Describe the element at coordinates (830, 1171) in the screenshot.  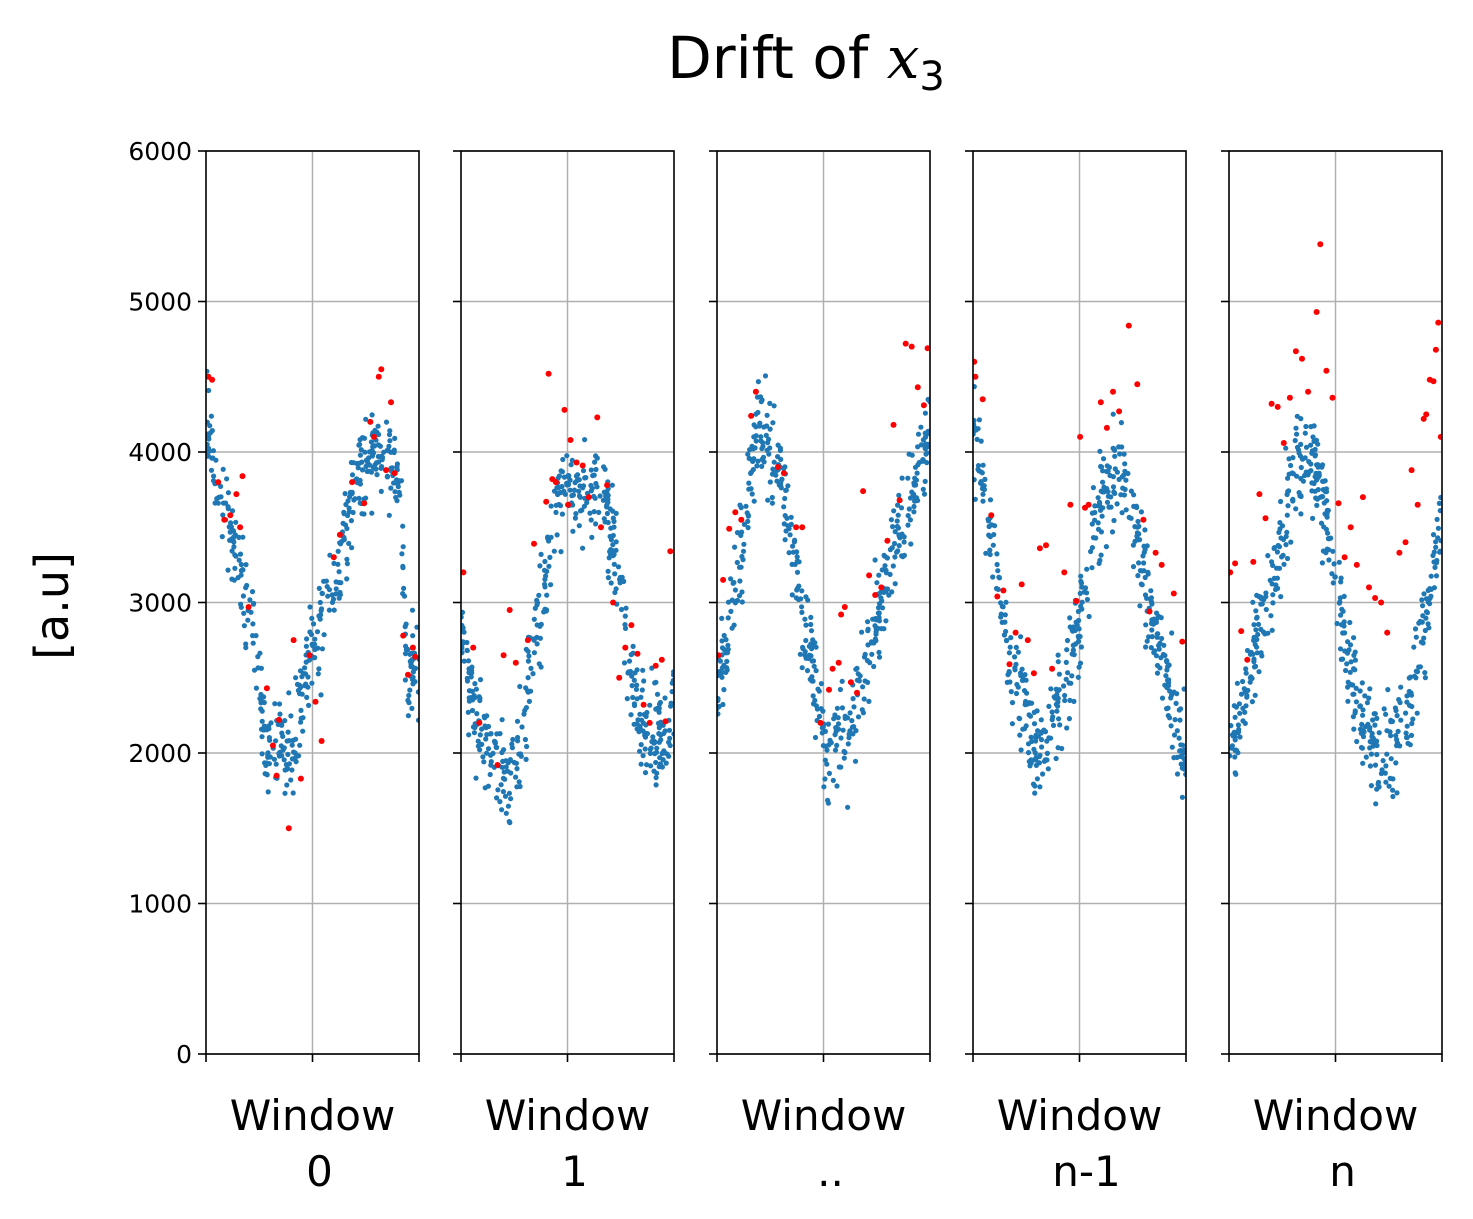
I see `x-axis-label-line2: ..` at that location.